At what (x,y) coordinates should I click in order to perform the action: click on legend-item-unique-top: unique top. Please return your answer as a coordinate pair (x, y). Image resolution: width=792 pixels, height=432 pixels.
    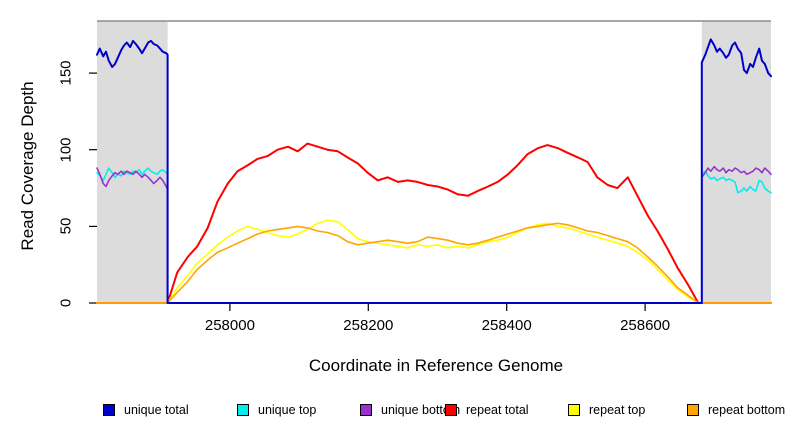
    Looking at the image, I should click on (276, 410).